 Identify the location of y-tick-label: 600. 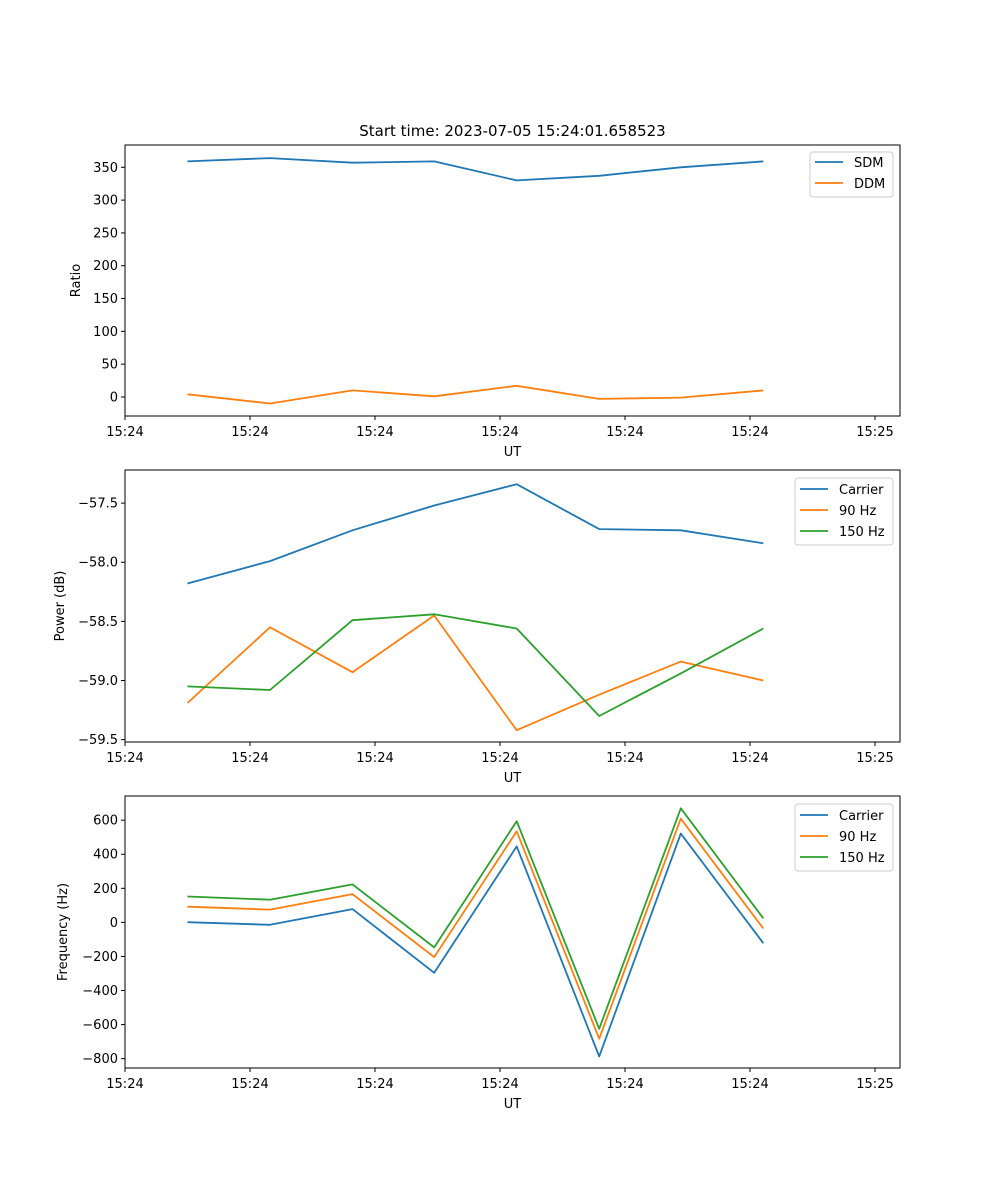
(105, 821).